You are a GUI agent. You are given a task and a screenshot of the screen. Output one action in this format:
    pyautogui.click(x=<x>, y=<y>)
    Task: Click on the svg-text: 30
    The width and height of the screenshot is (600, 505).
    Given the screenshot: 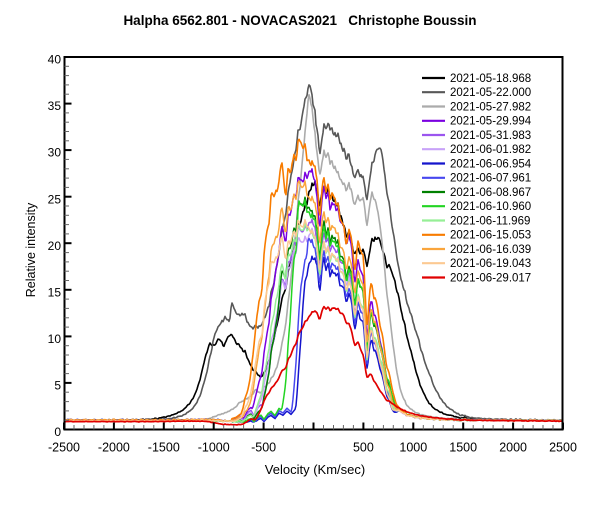 What is the action you would take?
    pyautogui.click(x=55, y=153)
    